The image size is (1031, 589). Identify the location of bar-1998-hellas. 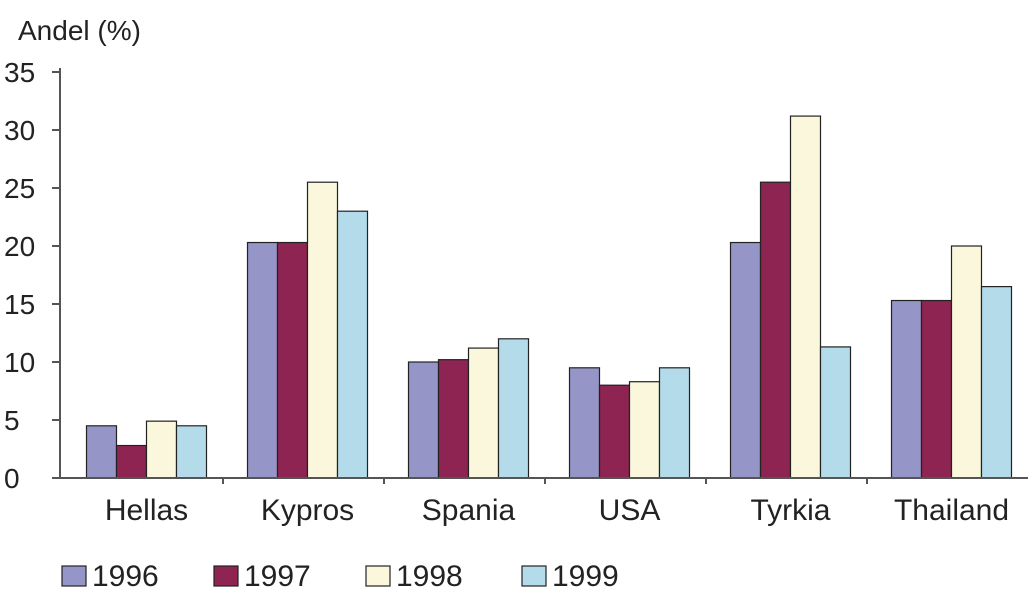
(161, 449).